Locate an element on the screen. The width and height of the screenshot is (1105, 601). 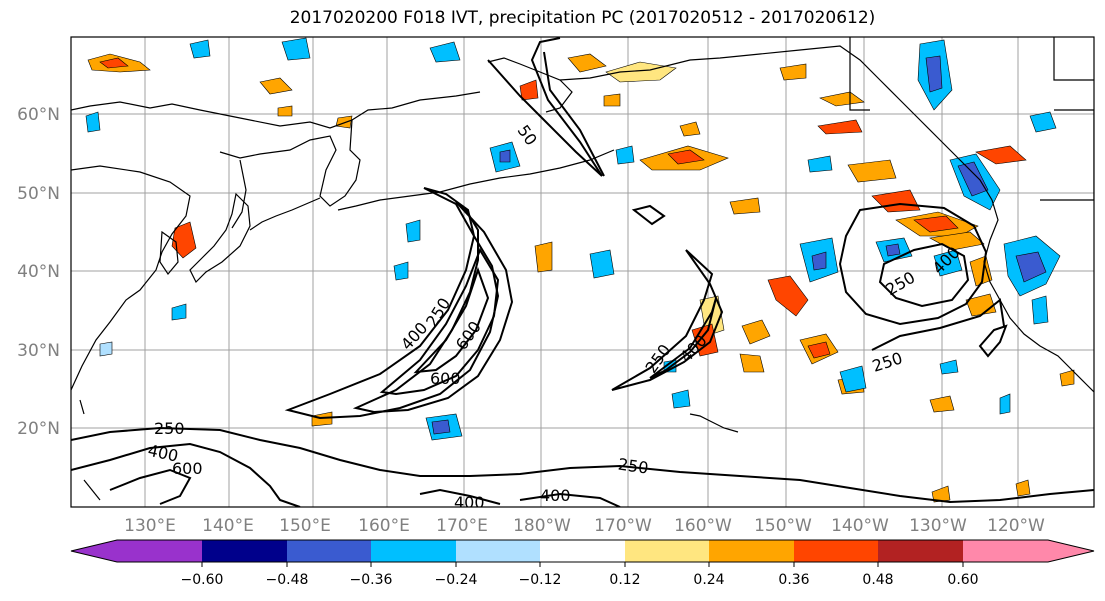
lat-label: 60°N is located at coordinates (38, 115).